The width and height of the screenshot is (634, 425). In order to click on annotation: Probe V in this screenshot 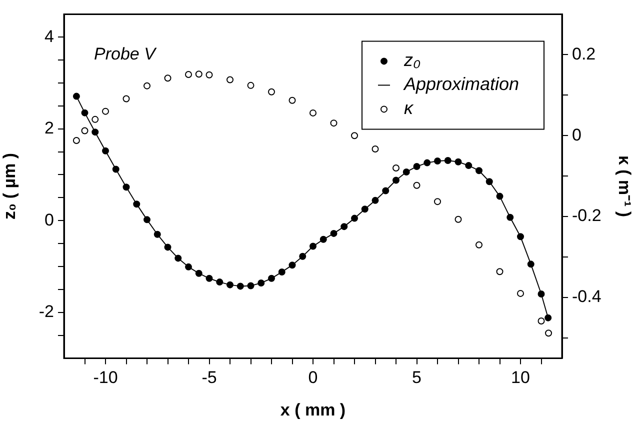, I will do `click(126, 54)`.